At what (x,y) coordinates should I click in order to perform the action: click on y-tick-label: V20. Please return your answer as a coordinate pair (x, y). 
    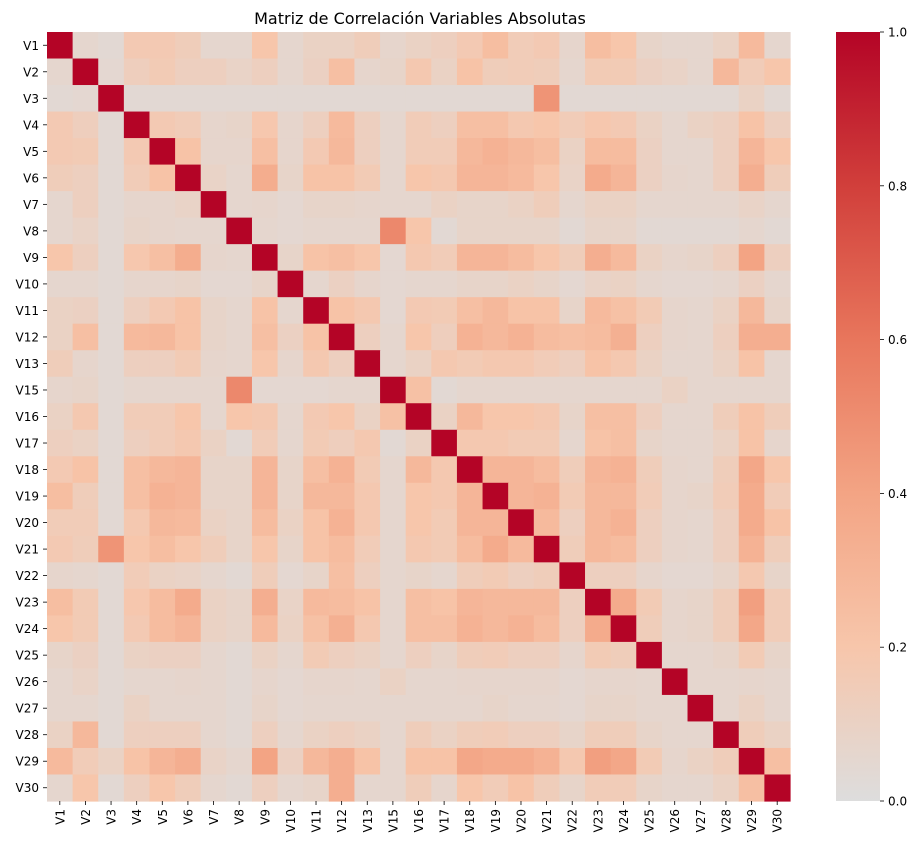
    Looking at the image, I should click on (27, 523).